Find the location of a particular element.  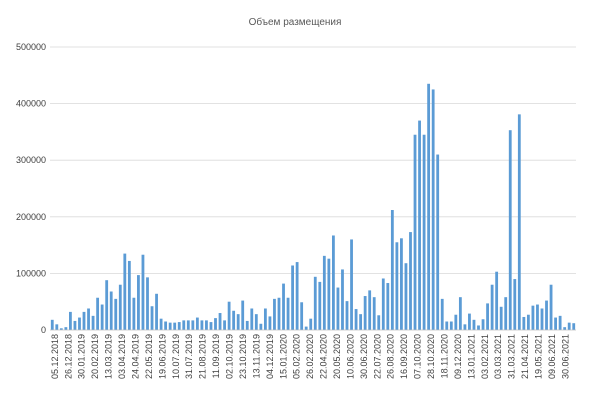

x-tick-label: 03.02.2021 is located at coordinates (485, 356).